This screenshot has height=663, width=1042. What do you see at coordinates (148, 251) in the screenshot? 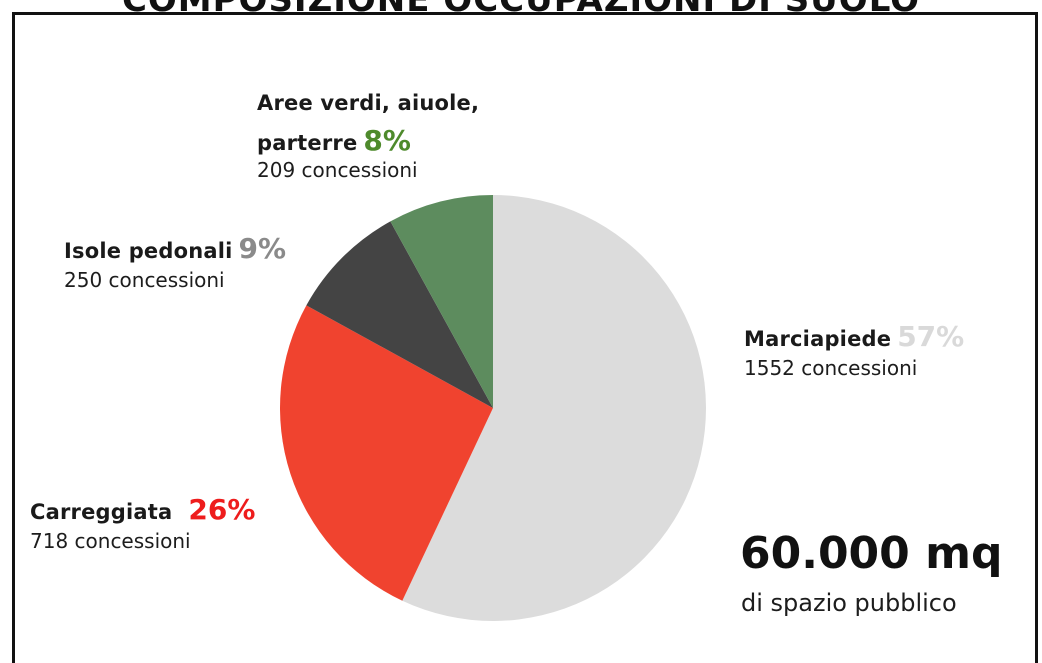
I see `label-isole-pedonali-name: Isole pedonali` at bounding box center [148, 251].